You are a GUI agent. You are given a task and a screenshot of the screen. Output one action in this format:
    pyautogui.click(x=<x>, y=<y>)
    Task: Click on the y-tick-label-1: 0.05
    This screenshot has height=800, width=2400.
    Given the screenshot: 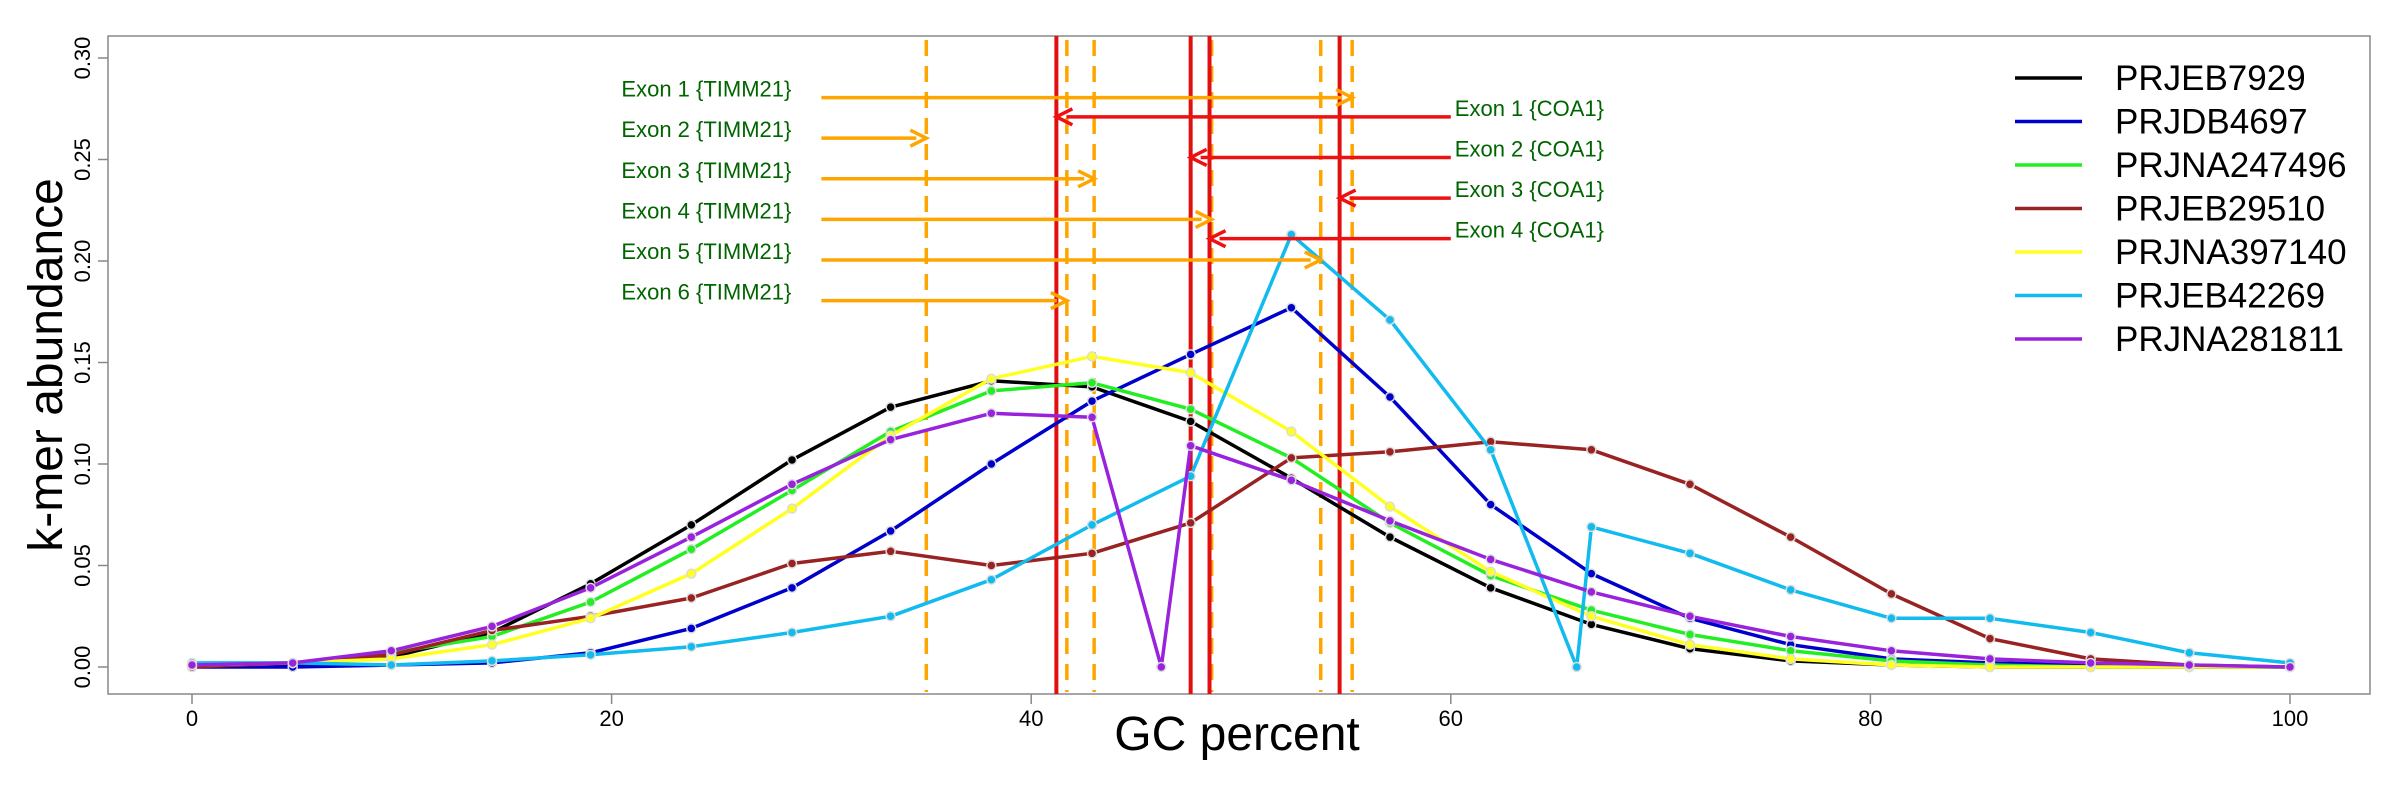 What is the action you would take?
    pyautogui.click(x=82, y=565)
    